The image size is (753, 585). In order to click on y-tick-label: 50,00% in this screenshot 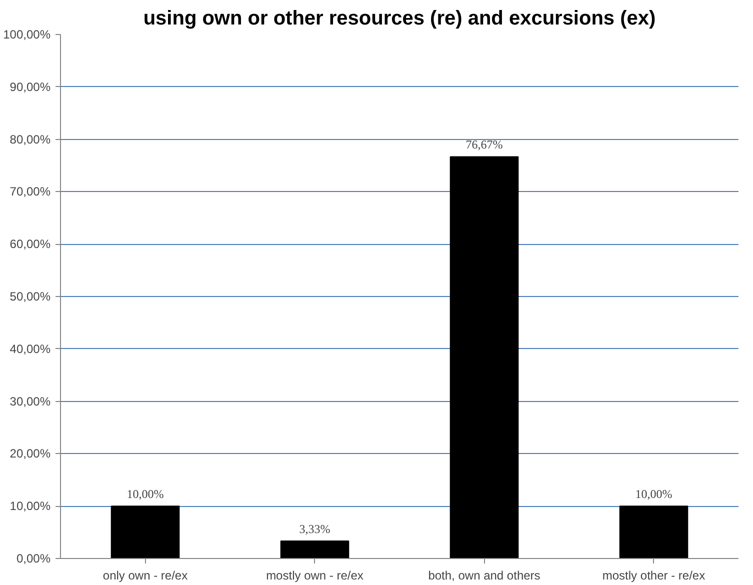, I will do `click(30, 297)`.